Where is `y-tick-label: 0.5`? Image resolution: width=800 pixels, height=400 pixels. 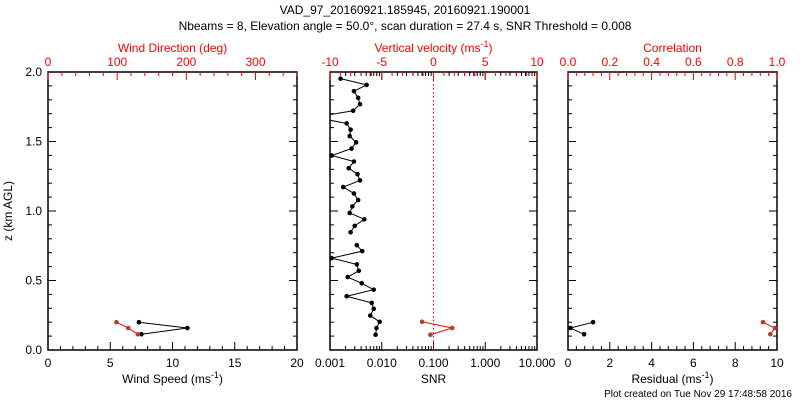 y-tick-label: 0.5 is located at coordinates (33, 281).